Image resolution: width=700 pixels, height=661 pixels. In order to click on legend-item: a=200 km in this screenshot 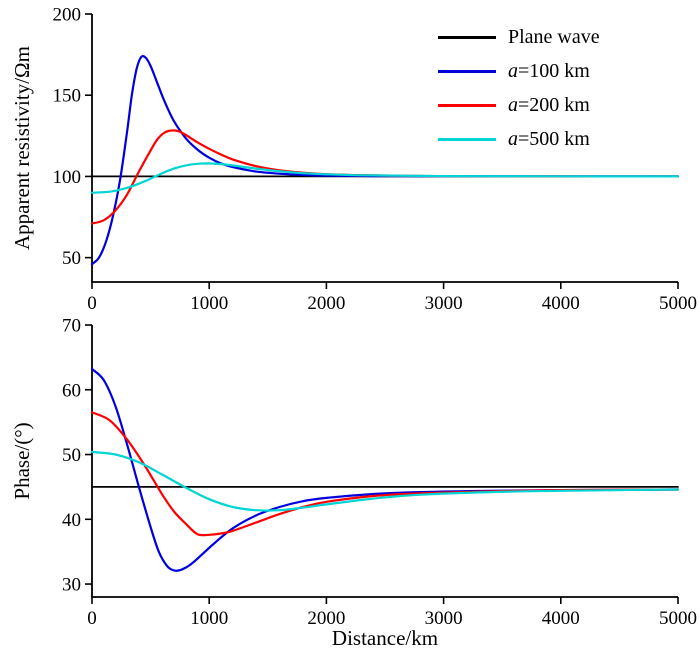, I will do `click(519, 105)`.